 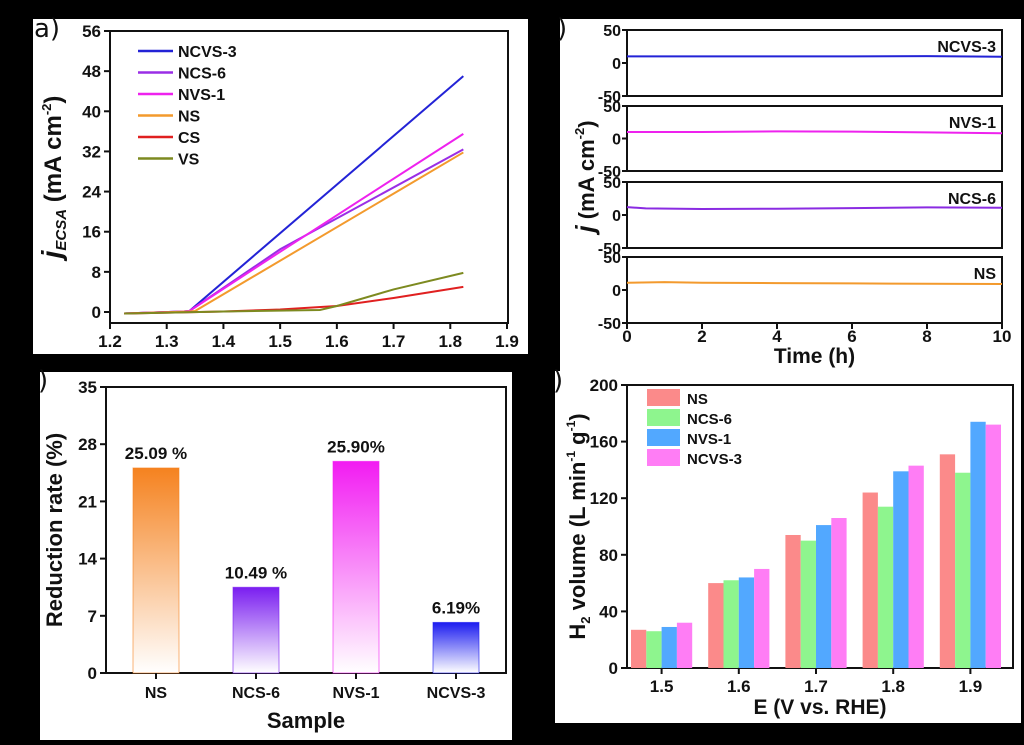 What do you see at coordinates (777, 336) in the screenshot?
I see `x-tick-label: 4` at bounding box center [777, 336].